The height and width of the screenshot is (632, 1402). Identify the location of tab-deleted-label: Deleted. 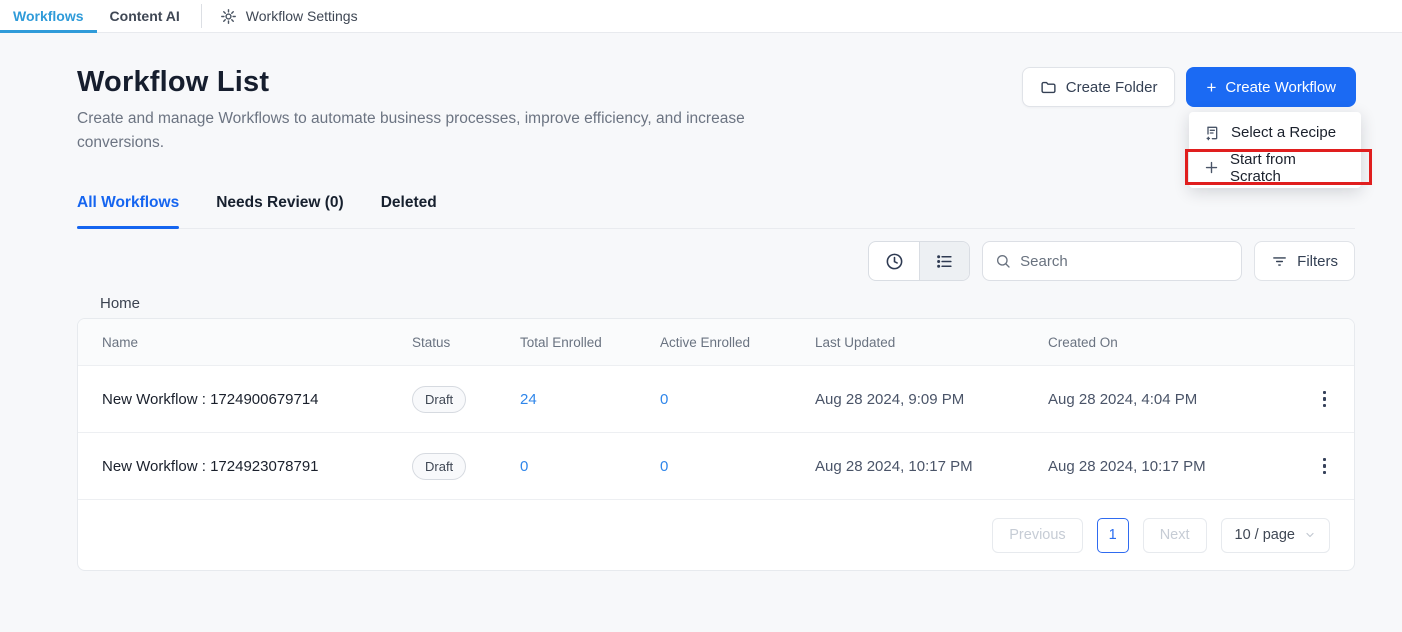
(408, 202).